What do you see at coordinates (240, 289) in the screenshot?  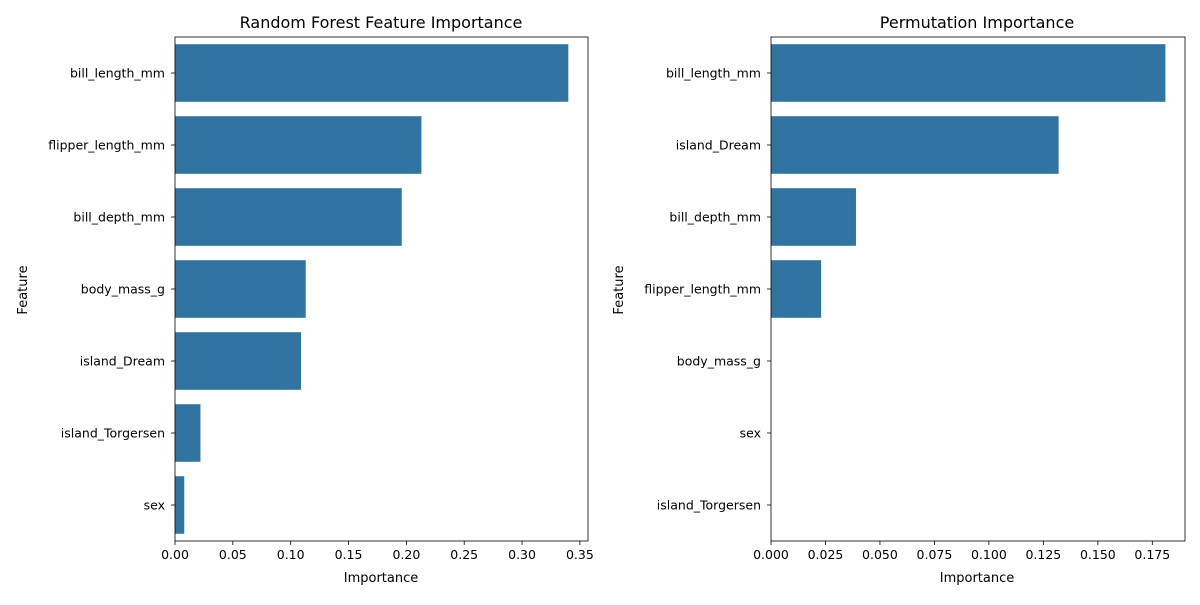 I see `rf-bar-body-mass-g` at bounding box center [240, 289].